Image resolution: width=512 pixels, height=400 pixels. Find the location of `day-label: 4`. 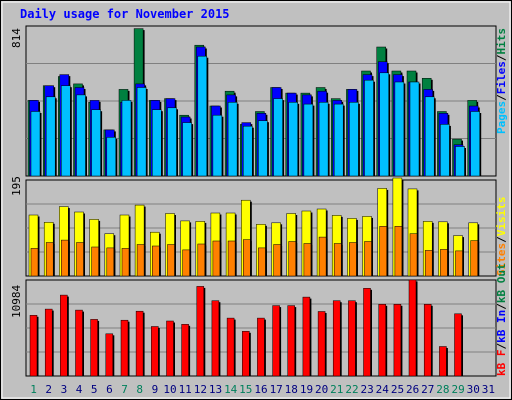

day-label: 4 is located at coordinates (79, 389).